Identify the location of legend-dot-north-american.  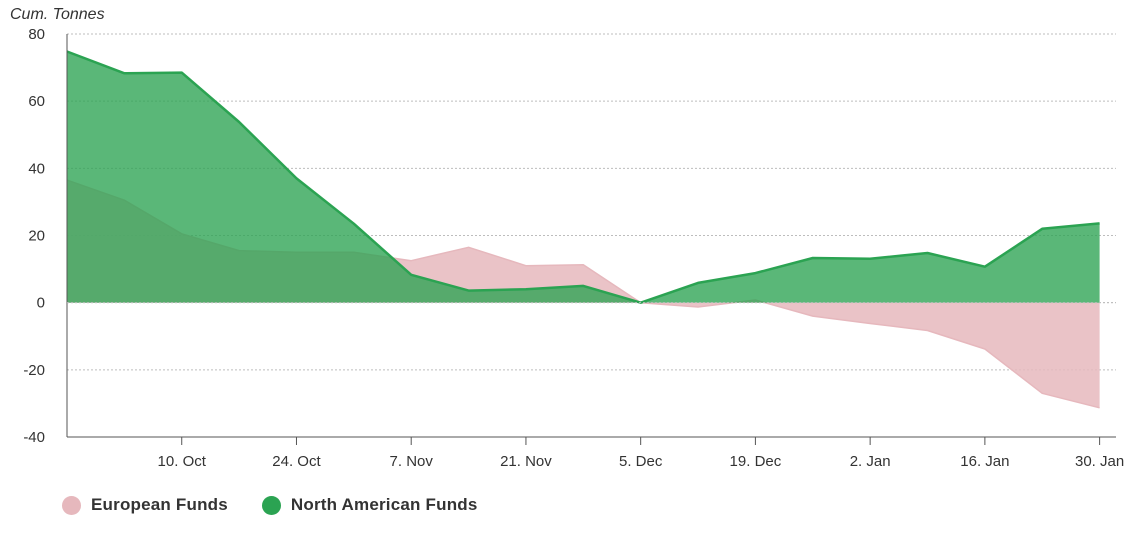
(271, 505).